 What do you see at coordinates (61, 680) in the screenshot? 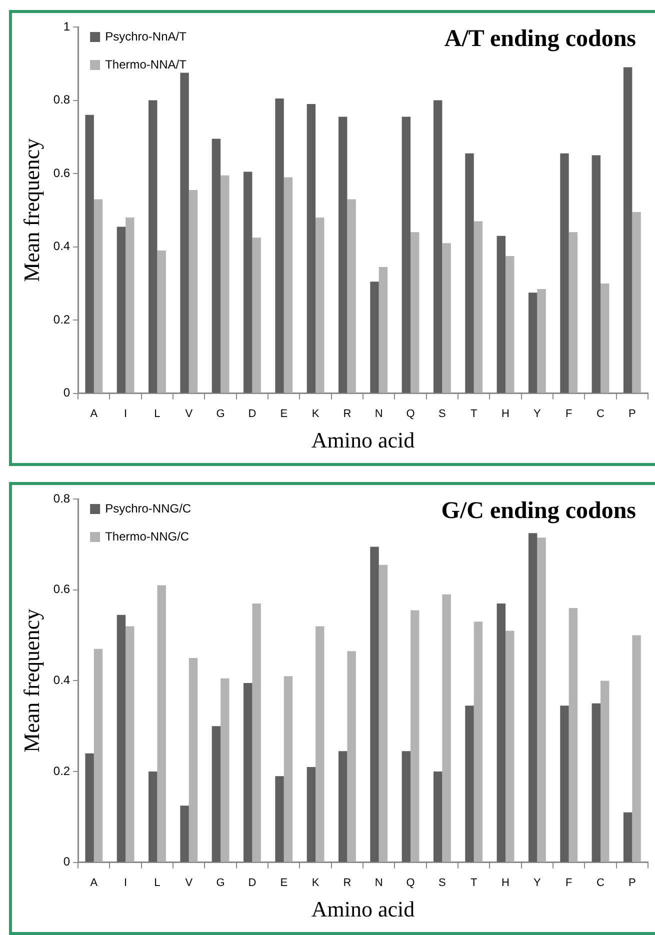
I see `y-tick-label: 0.4` at bounding box center [61, 680].